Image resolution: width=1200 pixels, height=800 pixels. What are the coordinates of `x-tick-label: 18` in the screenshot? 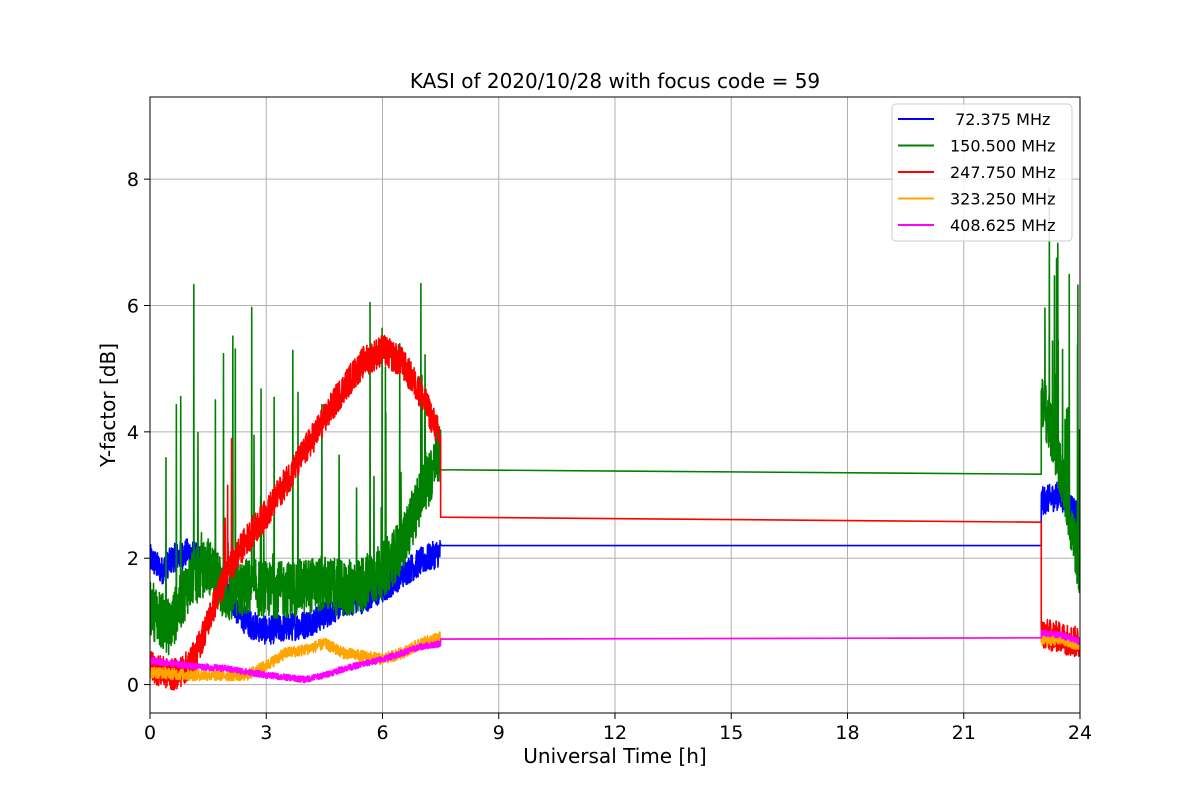 It's located at (847, 733).